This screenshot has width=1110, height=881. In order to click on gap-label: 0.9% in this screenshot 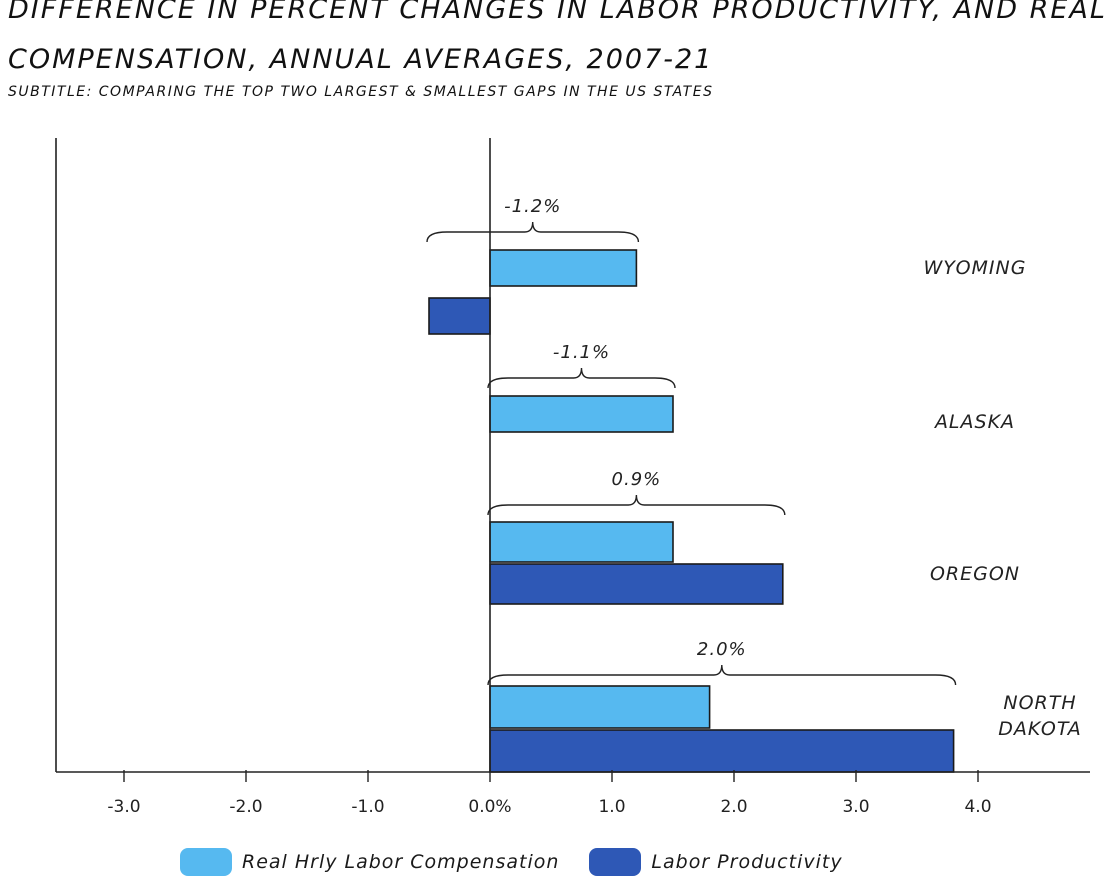, I will do `click(637, 479)`.